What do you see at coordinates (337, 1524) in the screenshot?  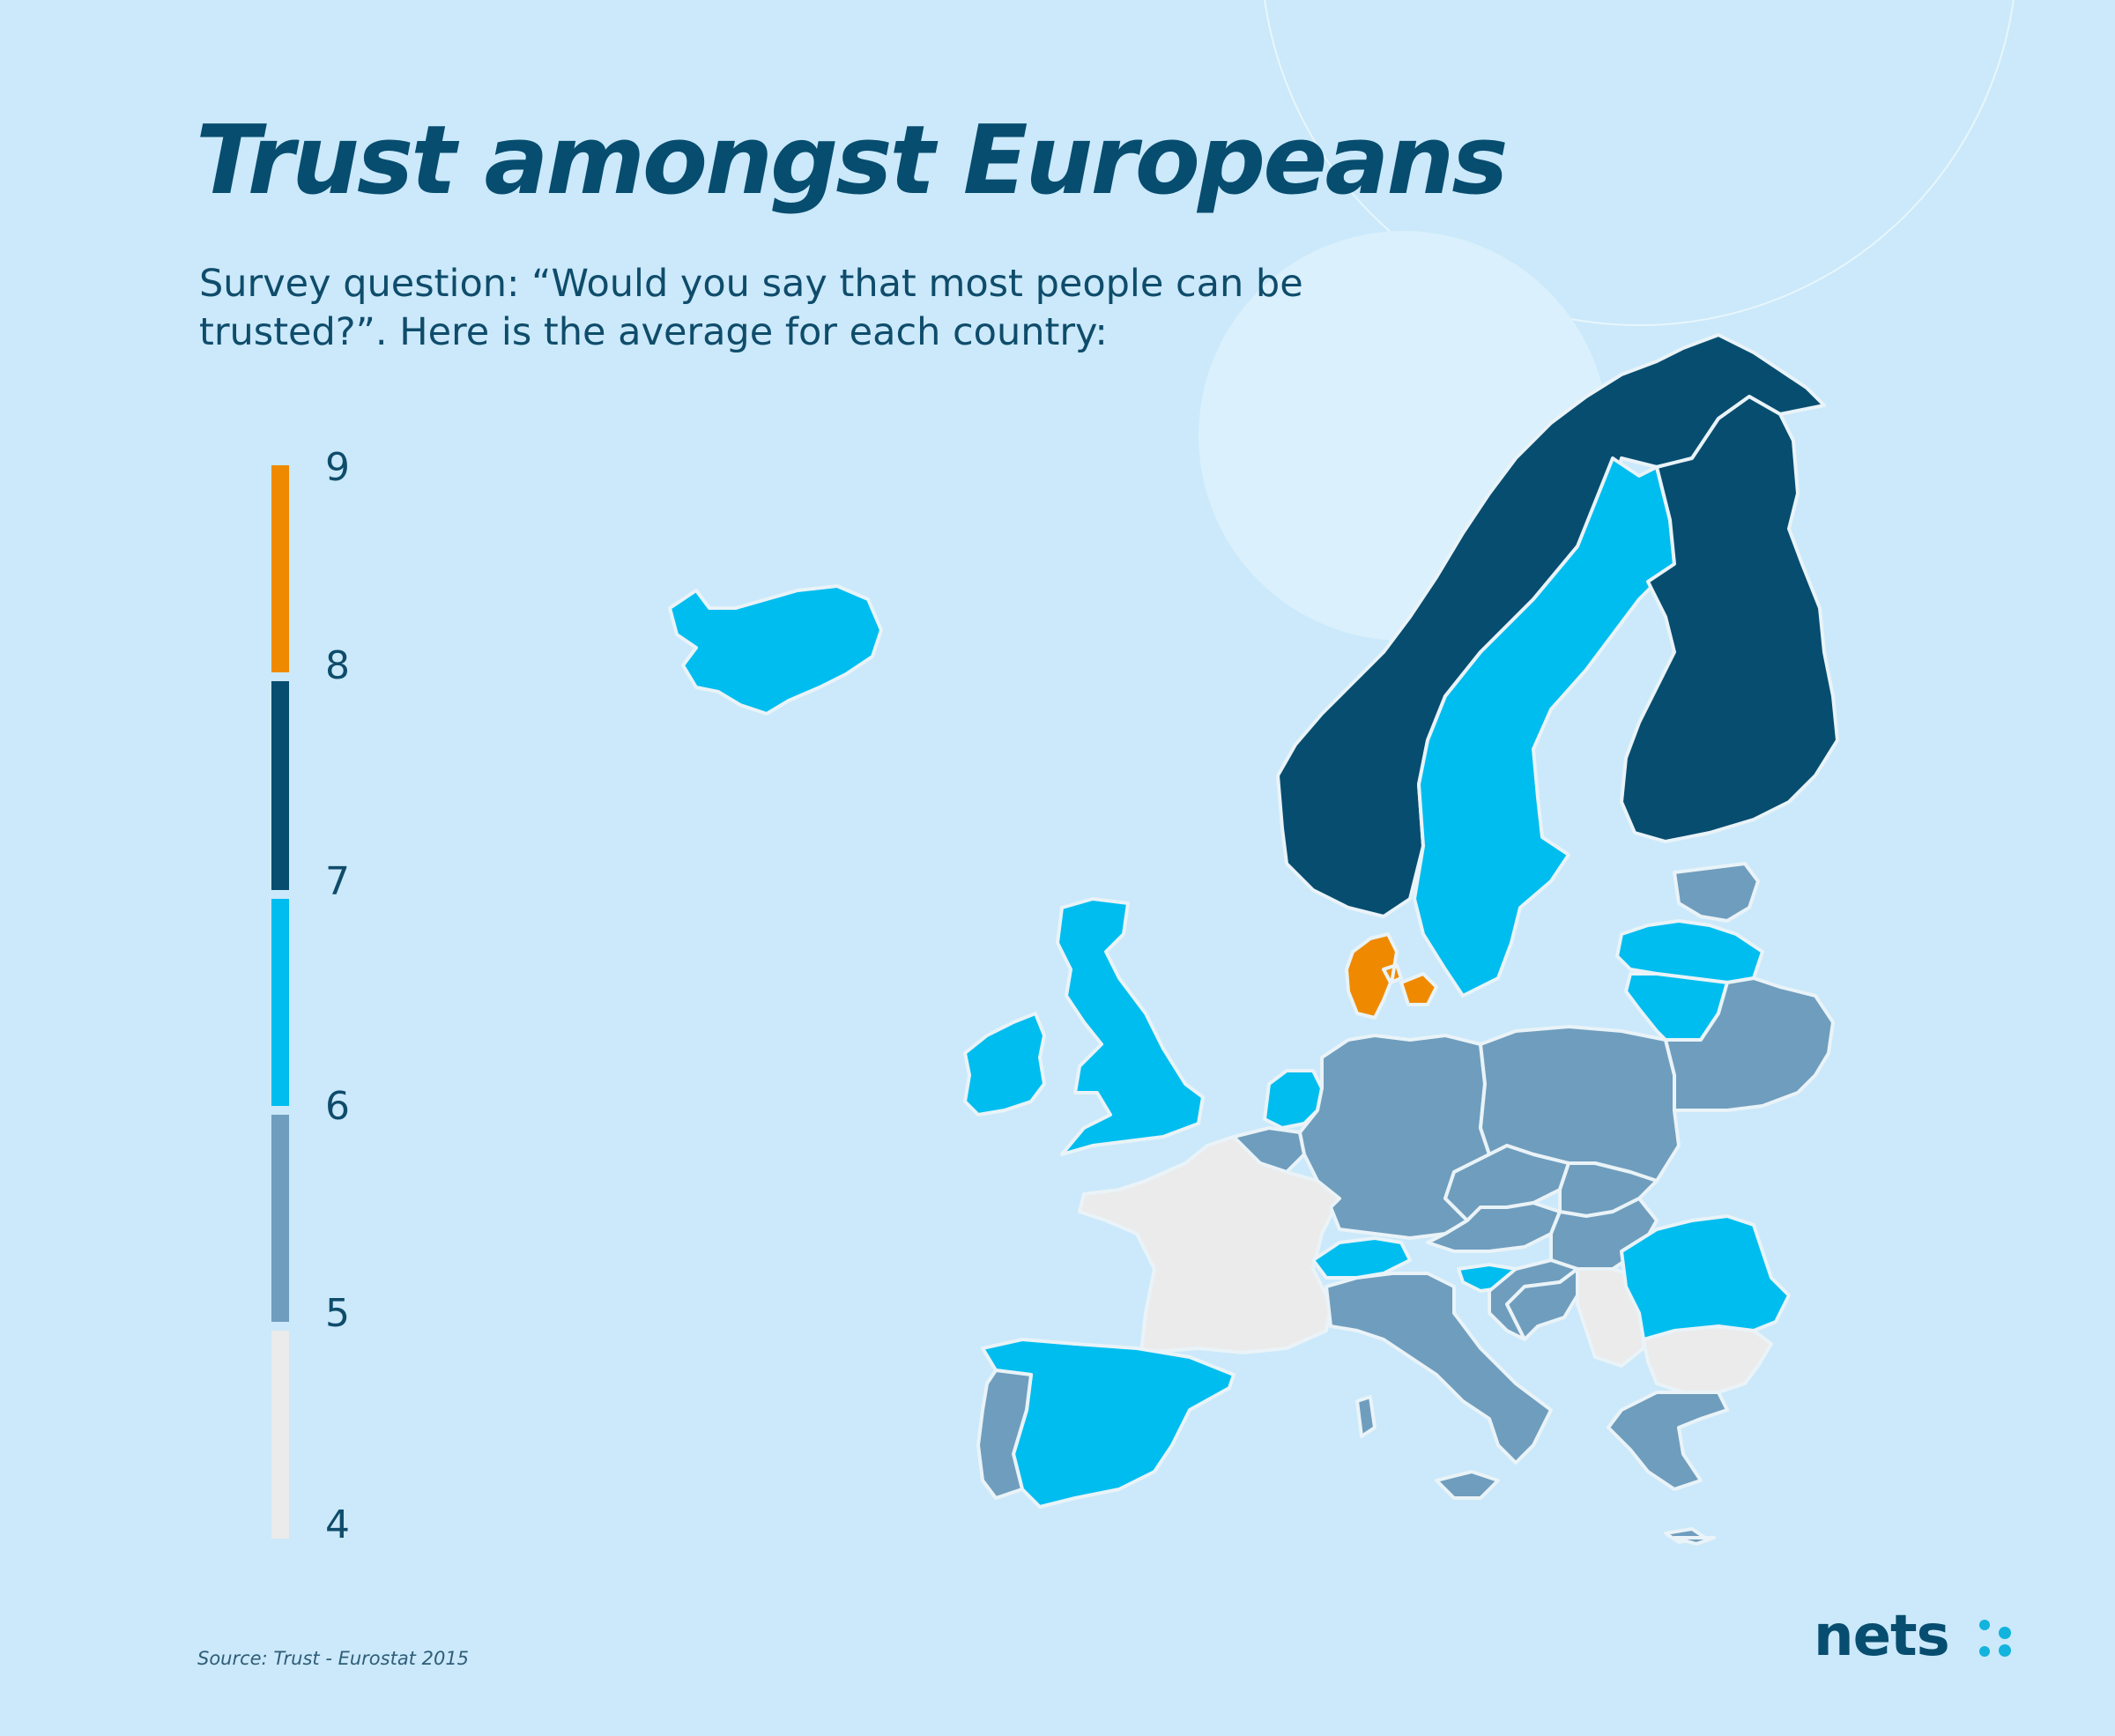 I see `legend-label-4: 4` at bounding box center [337, 1524].